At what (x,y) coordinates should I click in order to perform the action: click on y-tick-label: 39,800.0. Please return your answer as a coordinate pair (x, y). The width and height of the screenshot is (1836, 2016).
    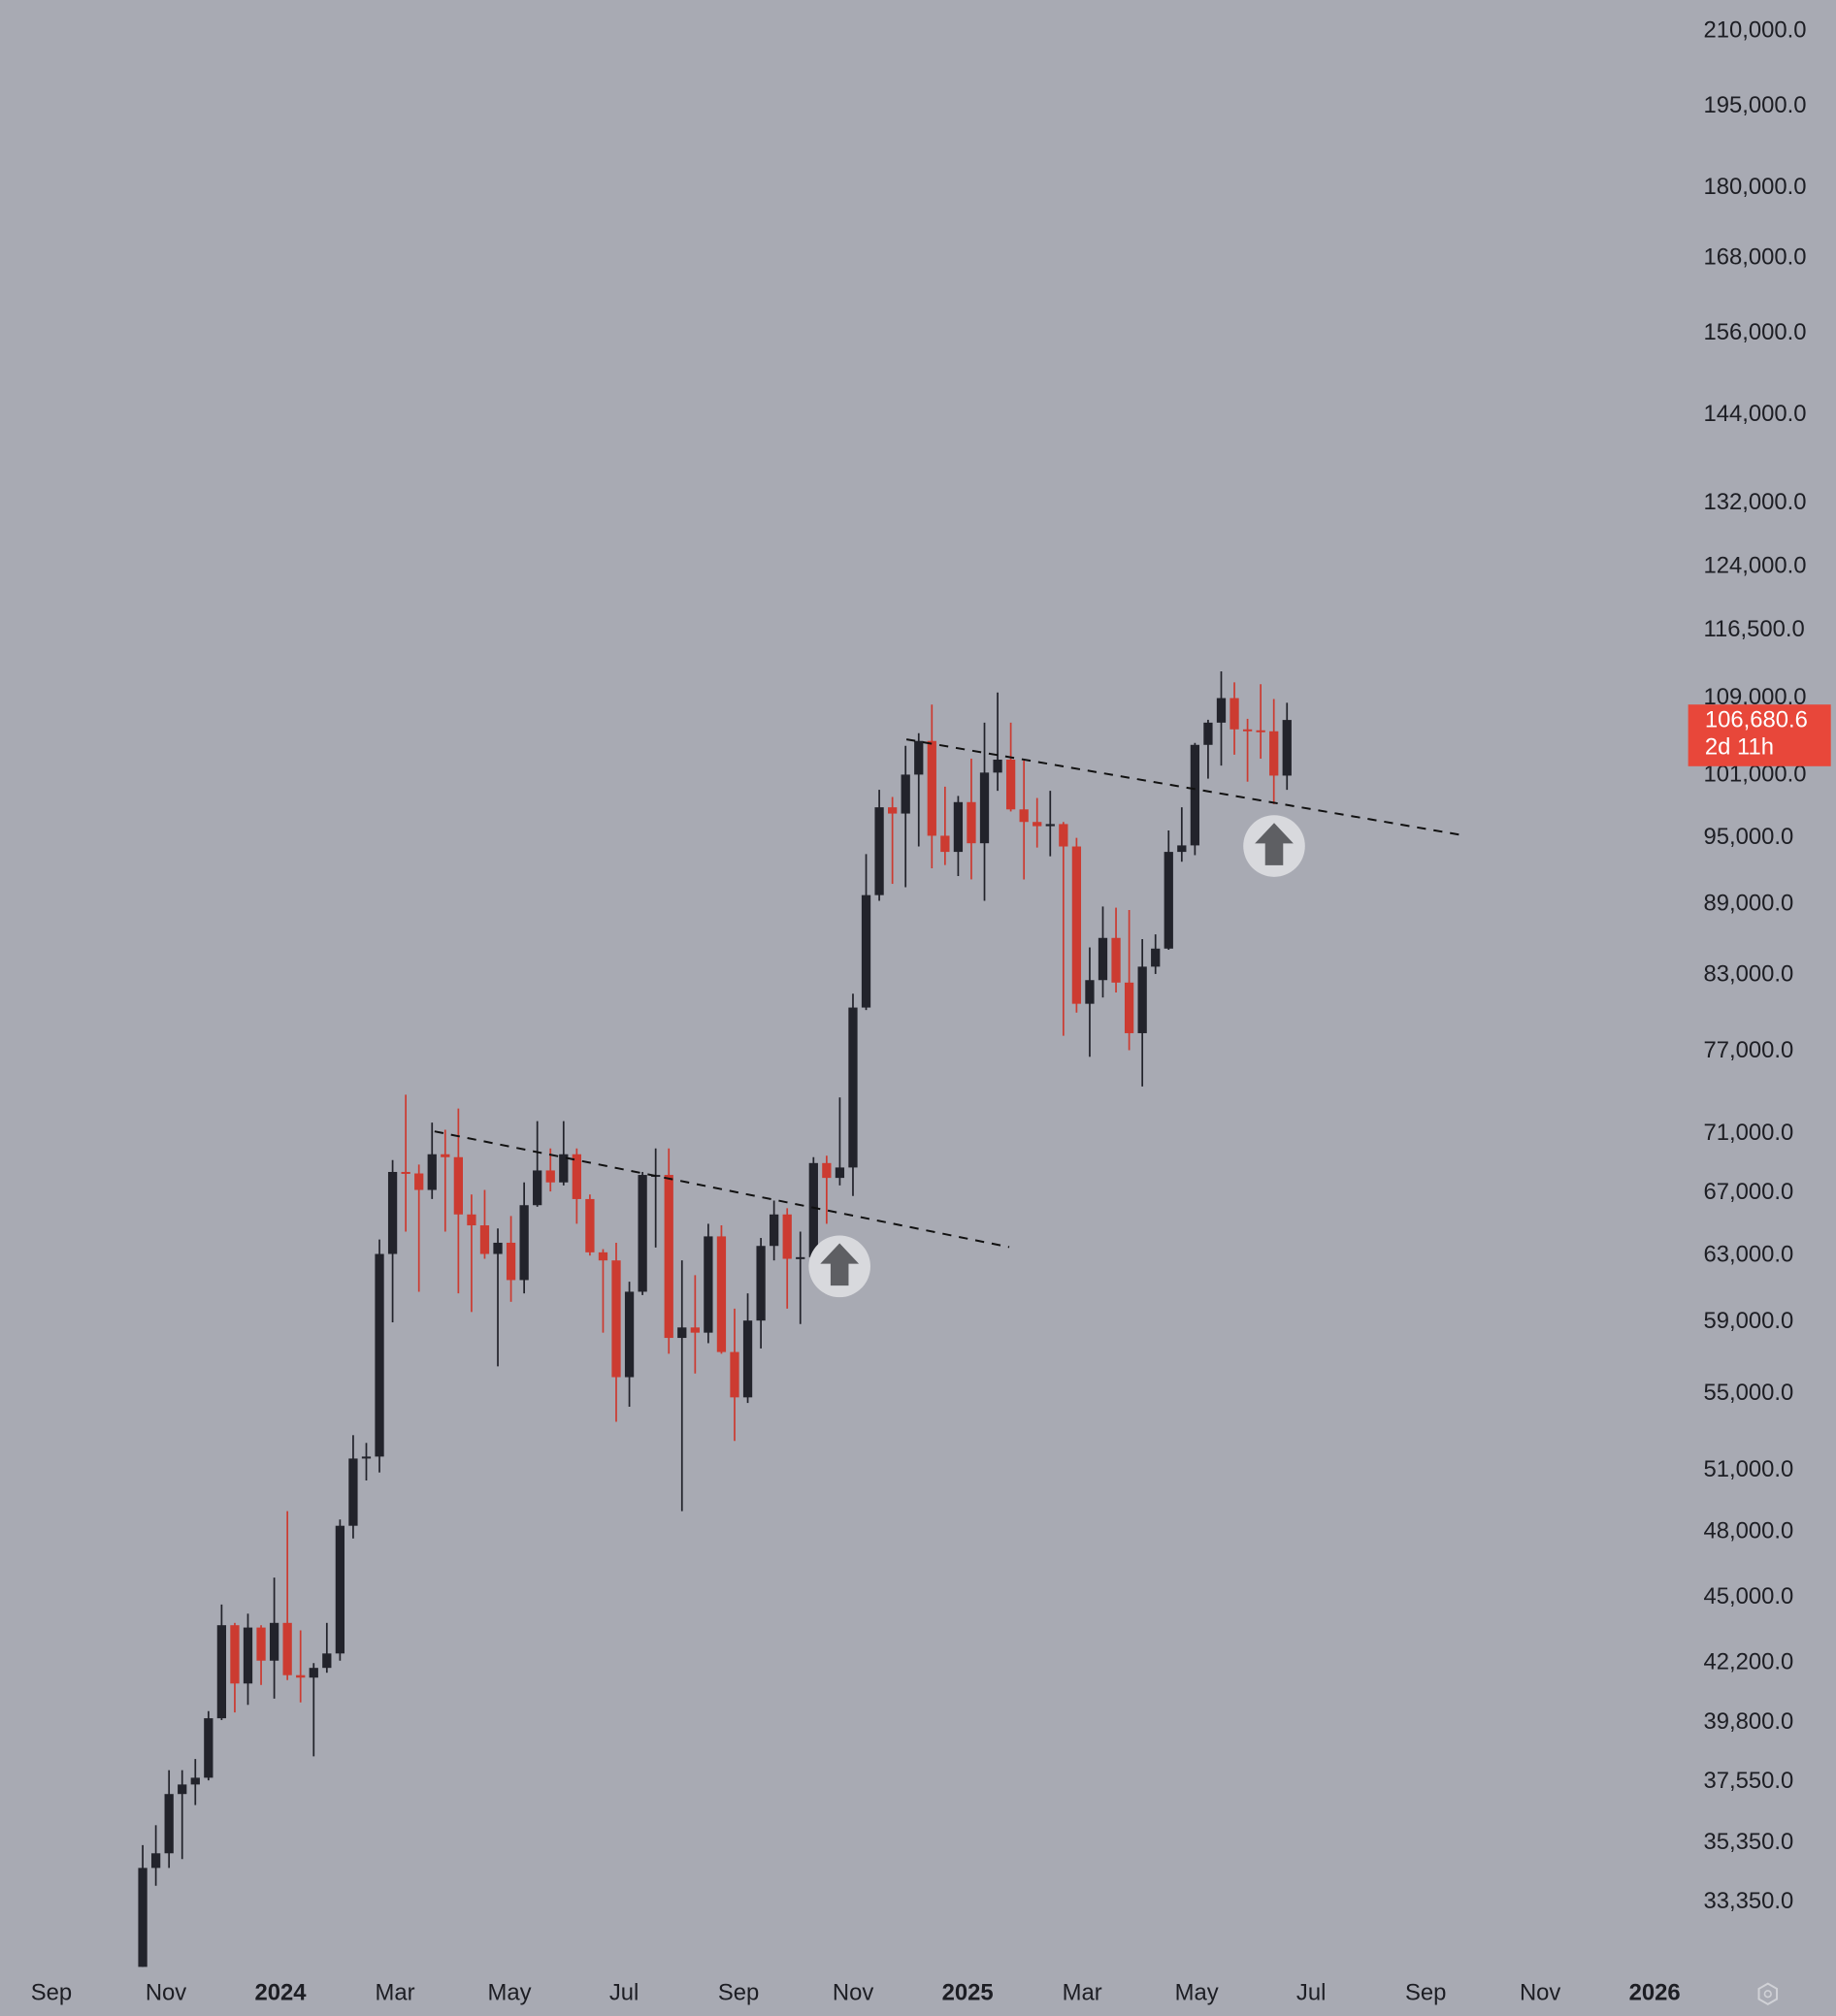
    Looking at the image, I should click on (1749, 1721).